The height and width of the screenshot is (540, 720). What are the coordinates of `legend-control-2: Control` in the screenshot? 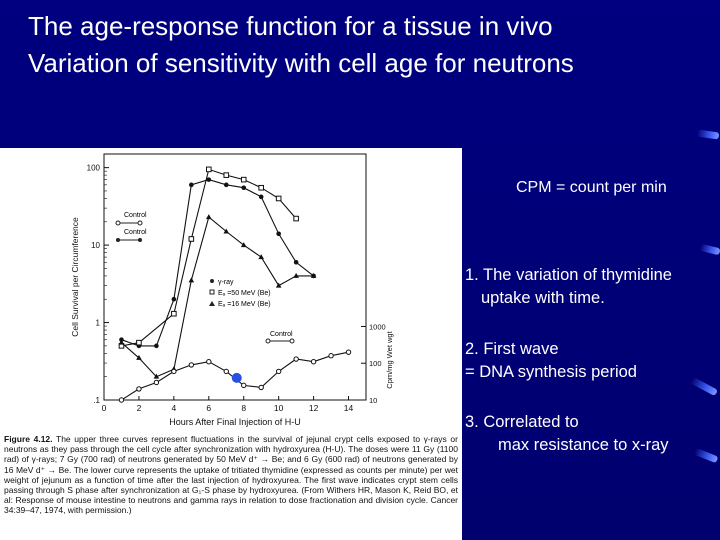 It's located at (135, 232).